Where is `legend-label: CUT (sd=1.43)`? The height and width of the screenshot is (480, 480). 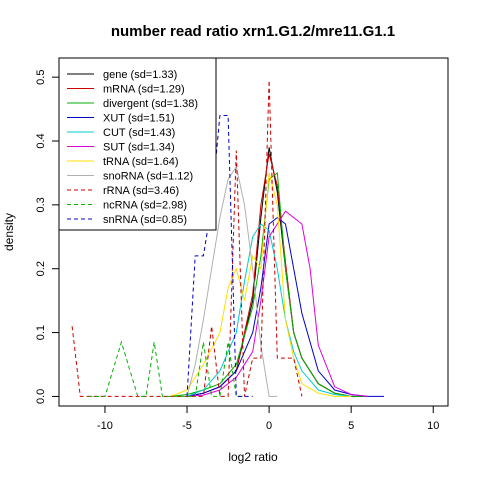 legend-label: CUT (sd=1.43) is located at coordinates (139, 133).